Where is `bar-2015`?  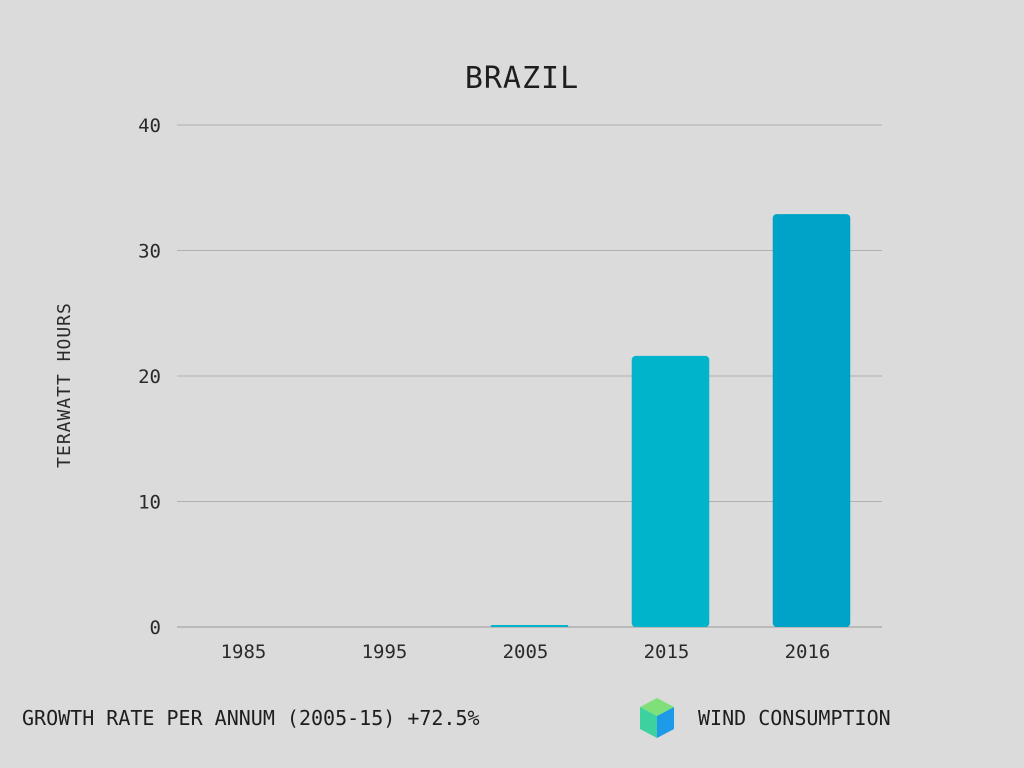 bar-2015 is located at coordinates (670, 491).